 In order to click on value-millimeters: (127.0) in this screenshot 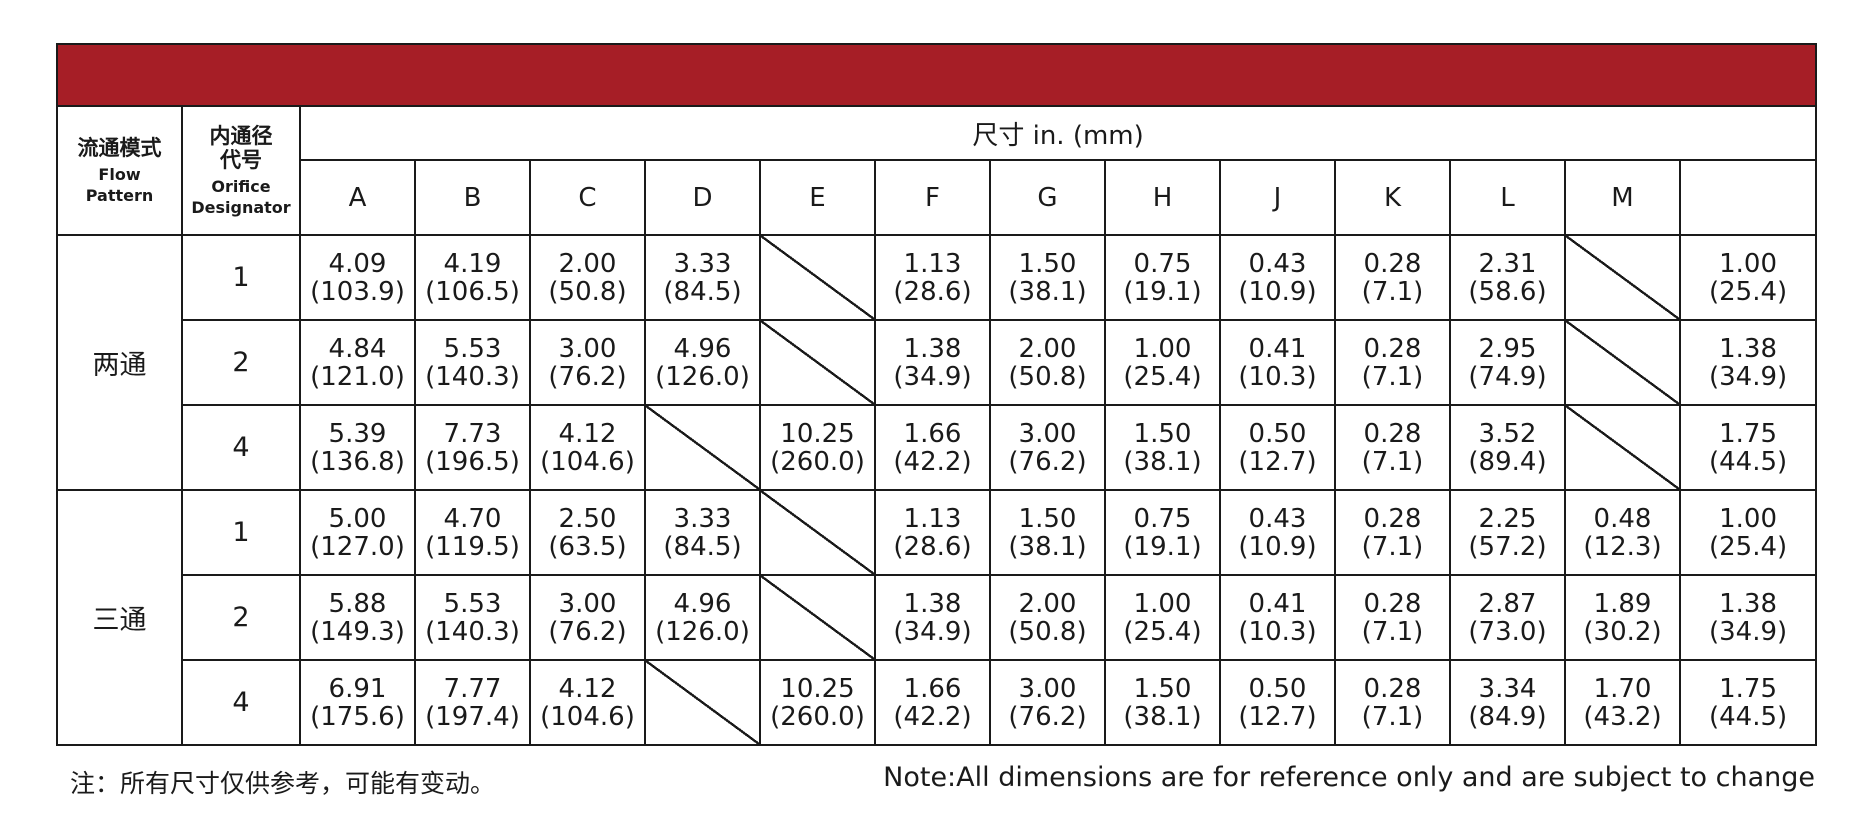, I will do `click(357, 546)`.